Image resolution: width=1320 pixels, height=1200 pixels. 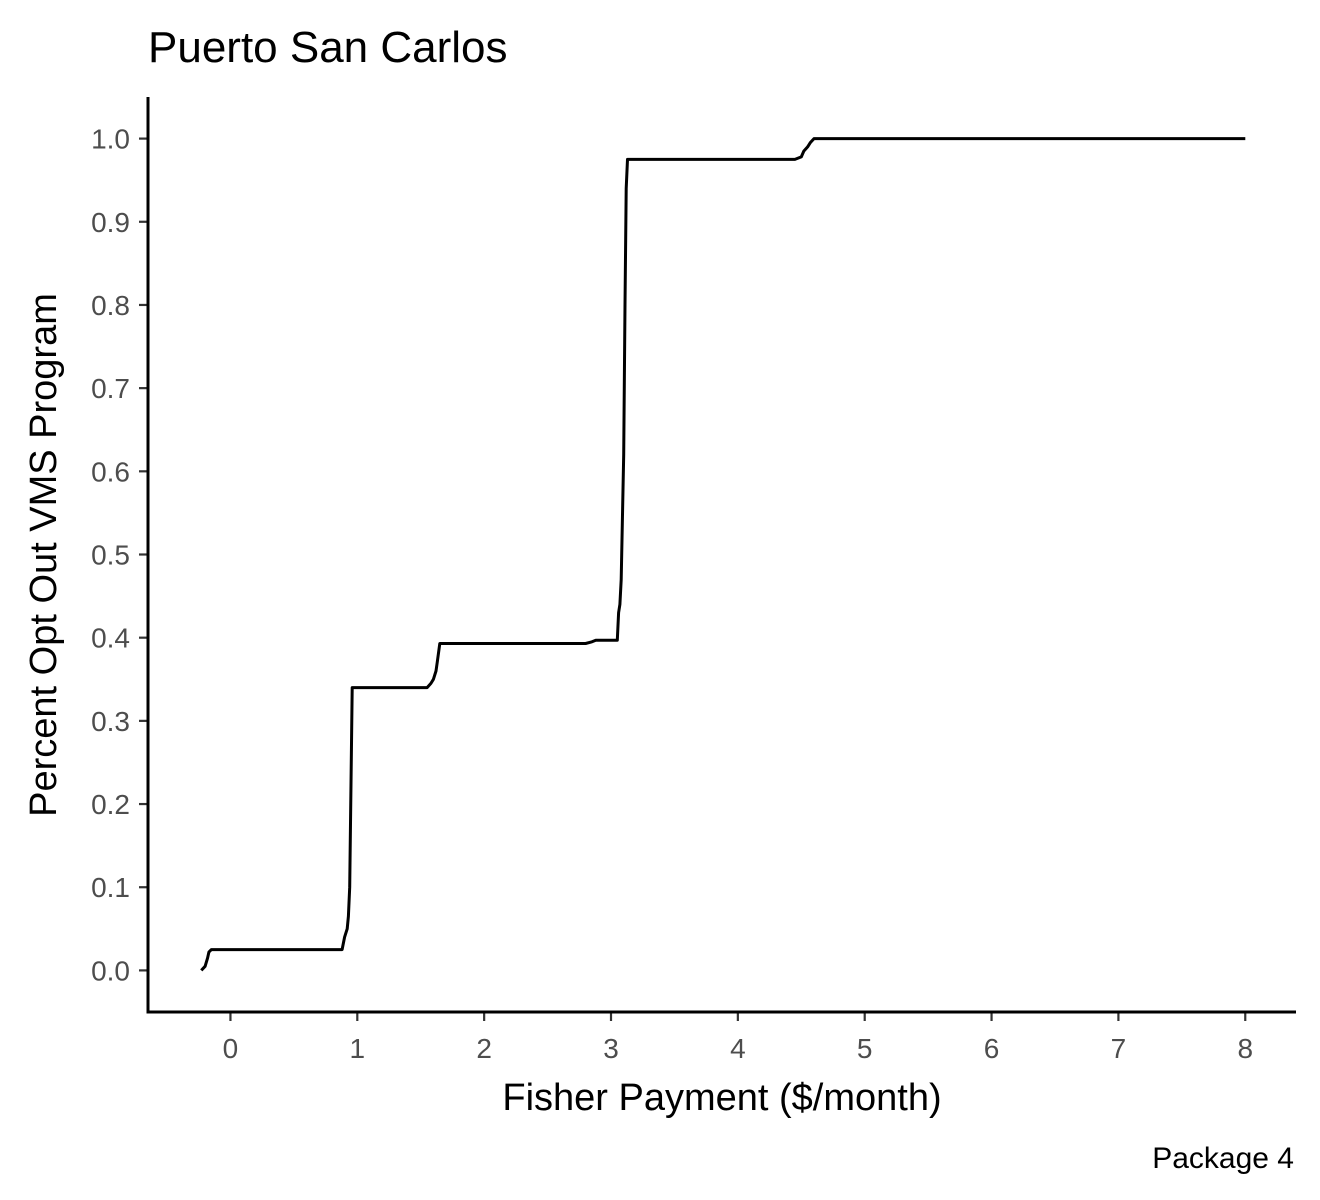 What do you see at coordinates (1223, 1158) in the screenshot?
I see `chart-caption: Package 4` at bounding box center [1223, 1158].